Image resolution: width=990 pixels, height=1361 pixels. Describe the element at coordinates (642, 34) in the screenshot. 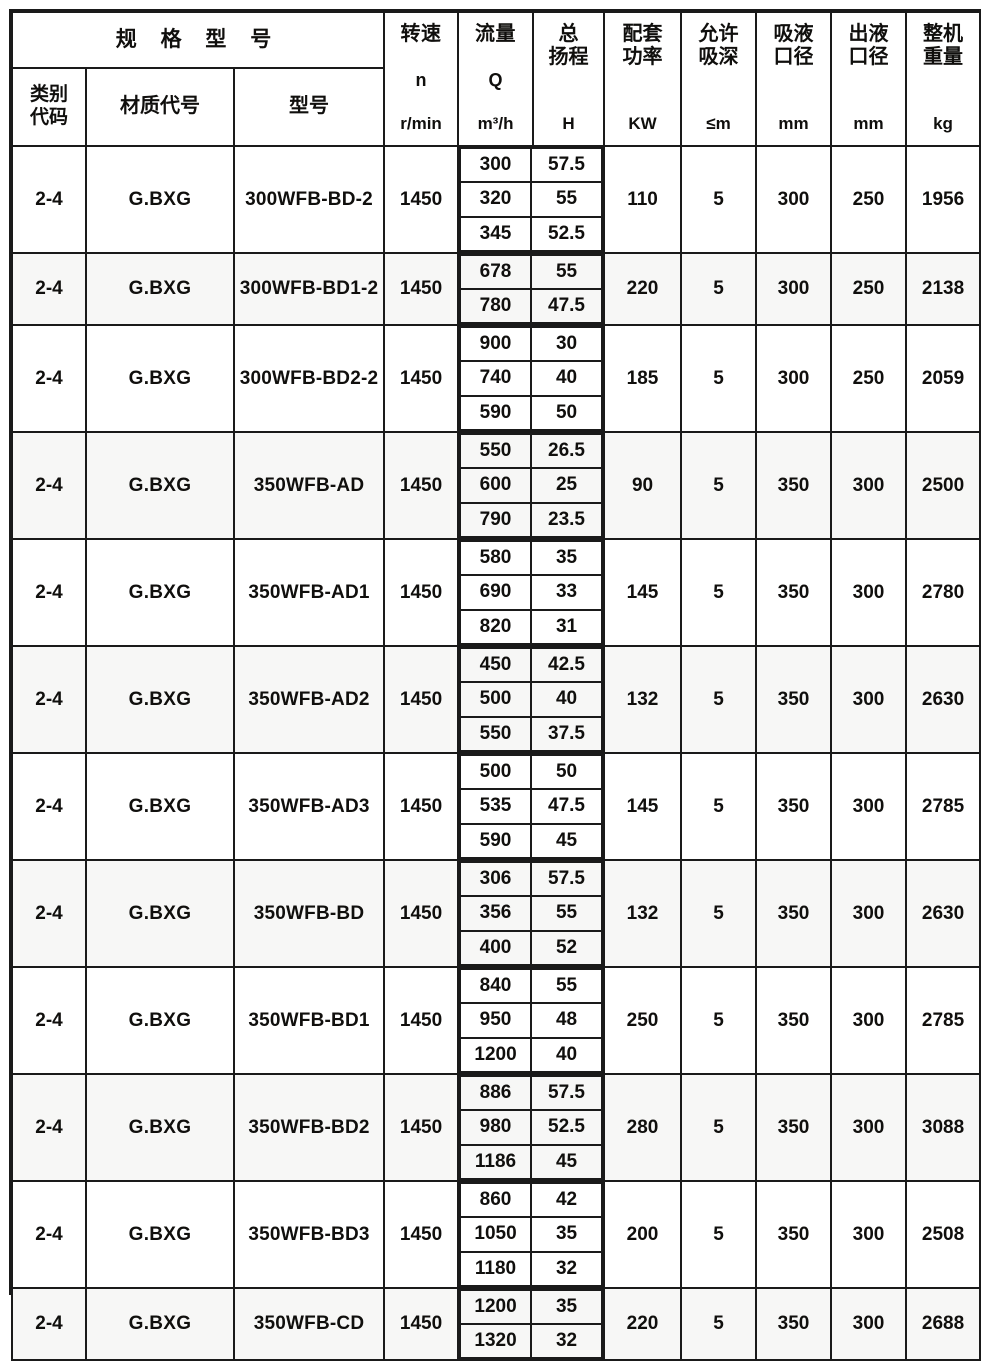

I see `header-power-label-1: 配套` at that location.